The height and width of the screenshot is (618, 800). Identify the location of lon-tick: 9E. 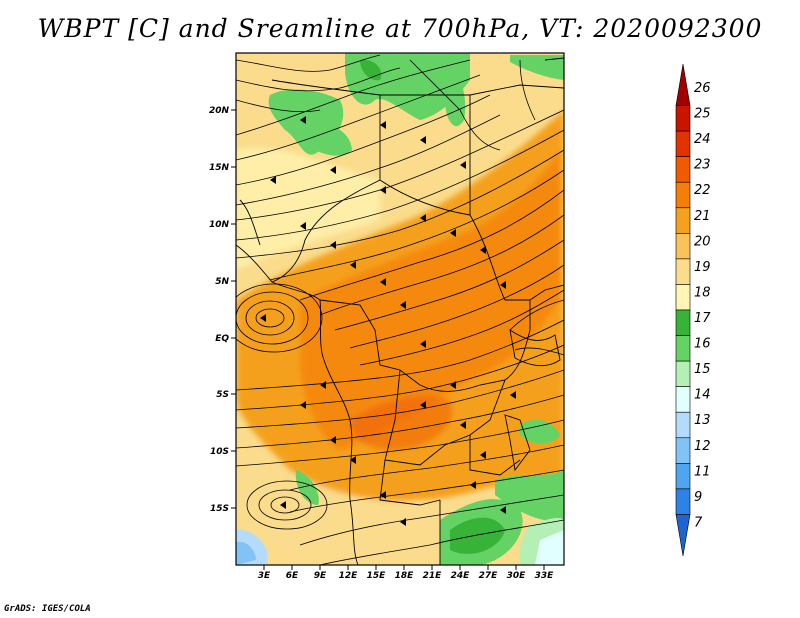
(320, 573).